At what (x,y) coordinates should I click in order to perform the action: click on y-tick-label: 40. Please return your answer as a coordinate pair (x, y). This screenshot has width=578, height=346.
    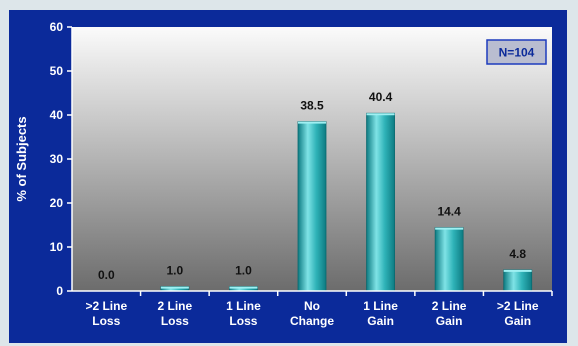
    Looking at the image, I should click on (57, 115).